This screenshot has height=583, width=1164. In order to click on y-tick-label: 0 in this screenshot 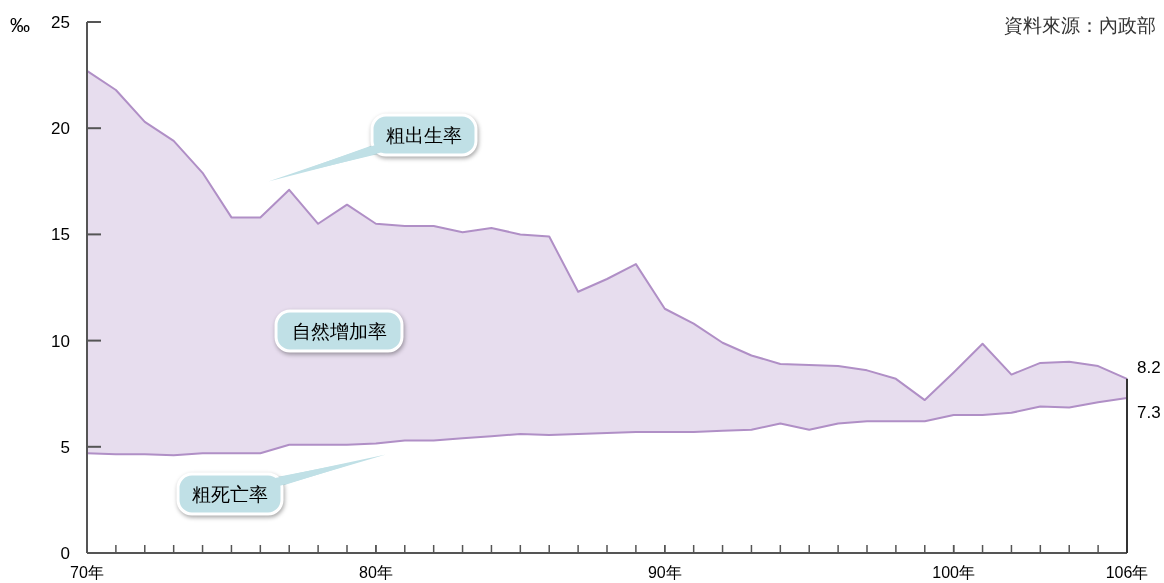, I will do `click(65, 553)`.